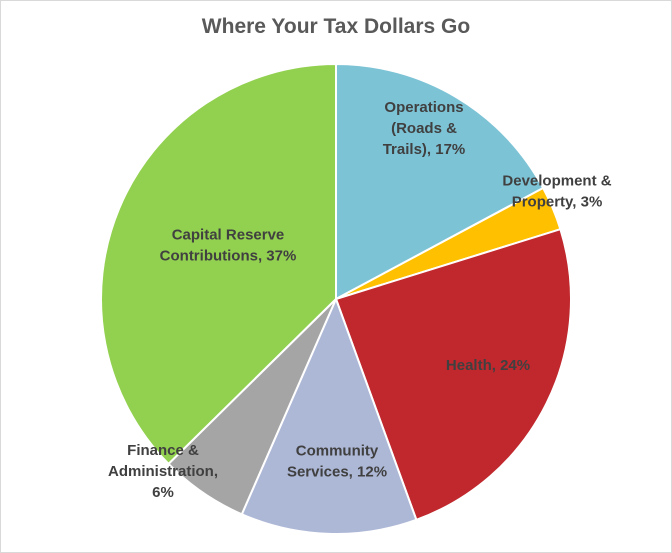 Image resolution: width=672 pixels, height=553 pixels. Describe the element at coordinates (424, 149) in the screenshot. I see `data-label-line: Trails), 17%` at that location.